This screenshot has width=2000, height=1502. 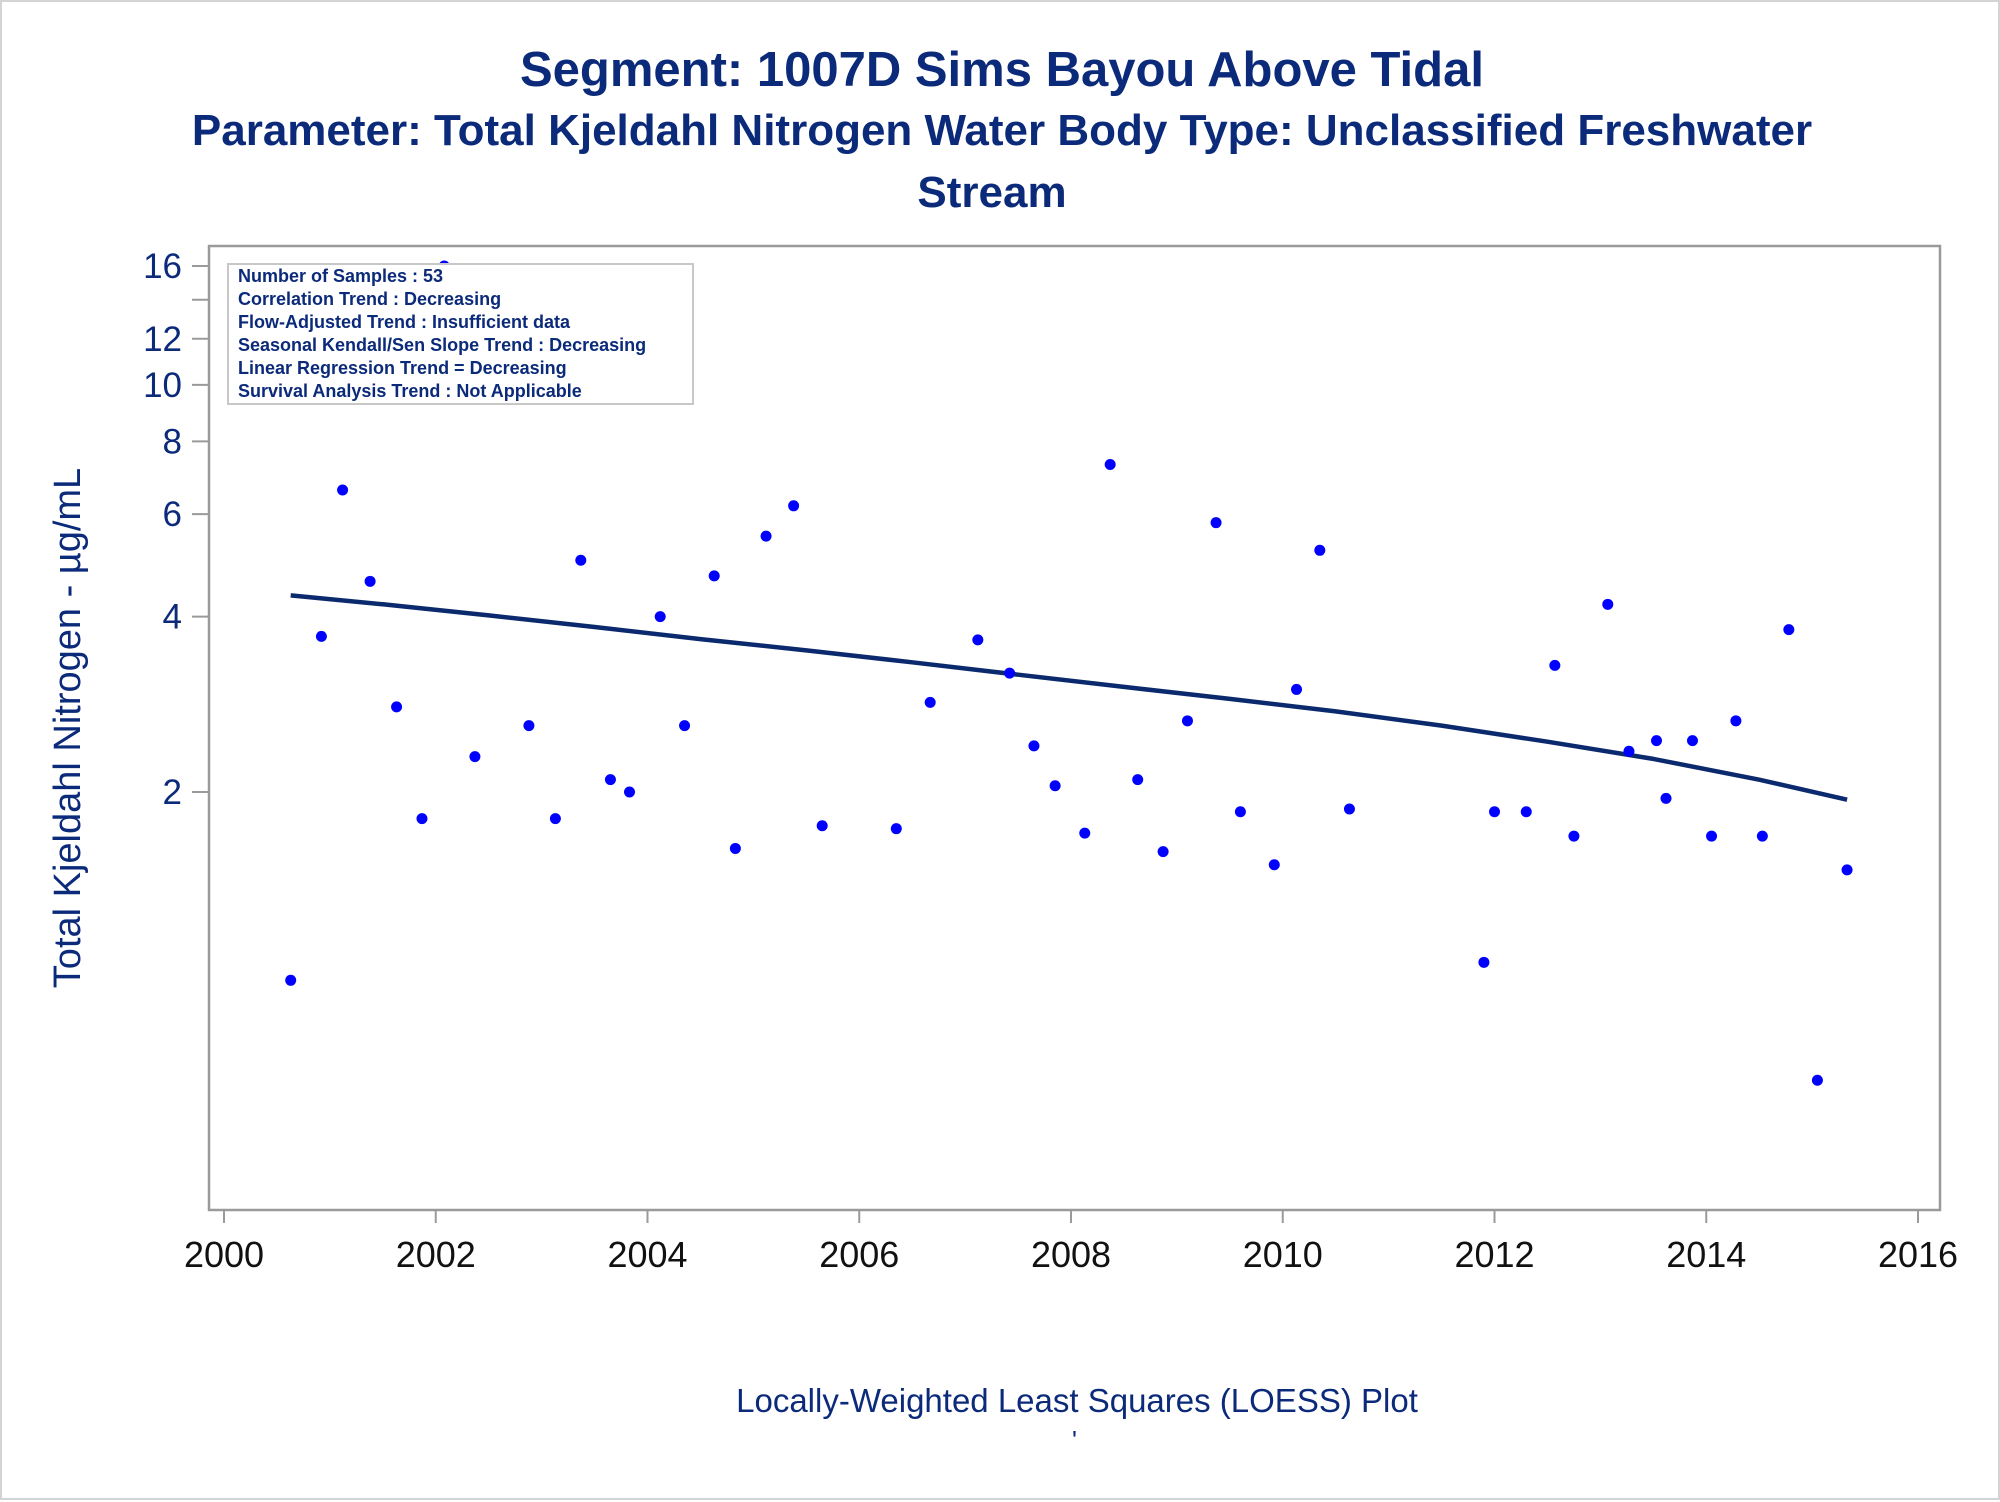 I want to click on y-tick-label: 10, so click(x=162, y=385).